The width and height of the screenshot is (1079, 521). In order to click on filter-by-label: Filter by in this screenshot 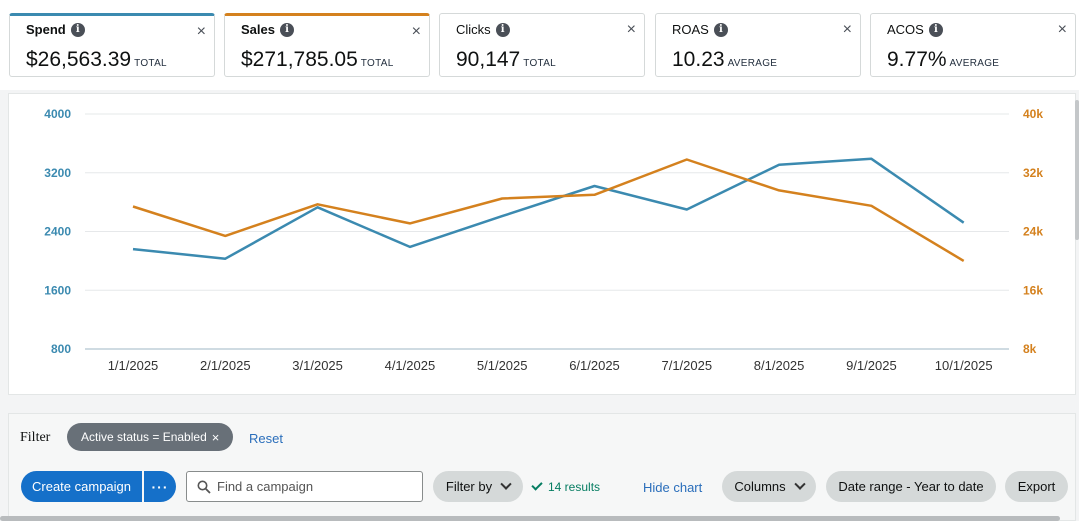, I will do `click(469, 486)`.